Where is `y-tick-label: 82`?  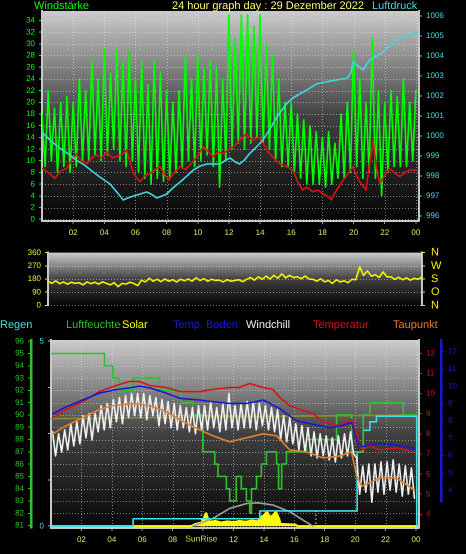
y-tick-label: 82 is located at coordinates (20, 513).